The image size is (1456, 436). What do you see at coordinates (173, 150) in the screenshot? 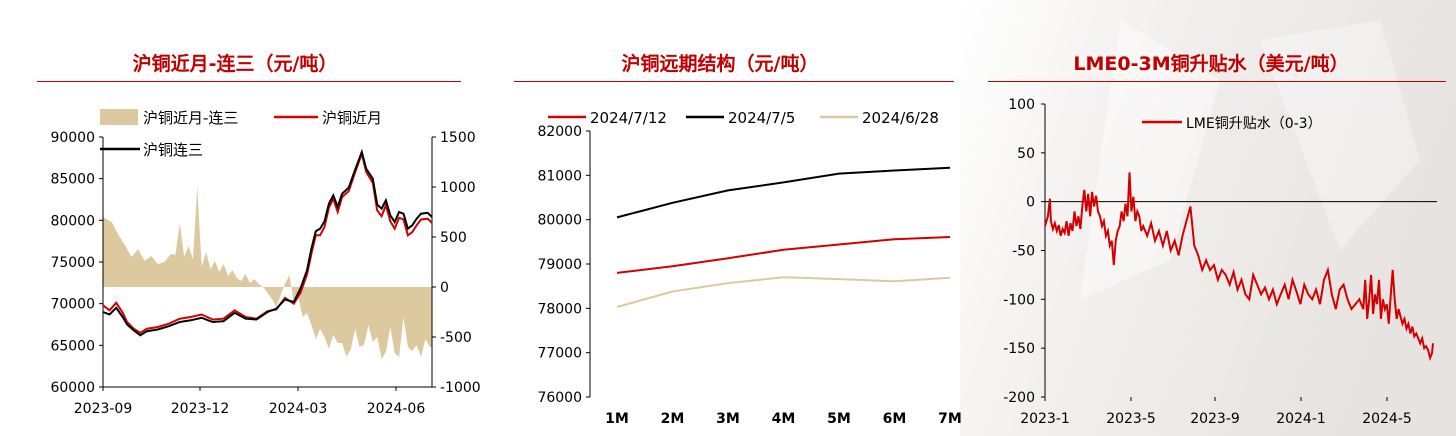
I see `legend-label-third: 沪铜连三` at bounding box center [173, 150].